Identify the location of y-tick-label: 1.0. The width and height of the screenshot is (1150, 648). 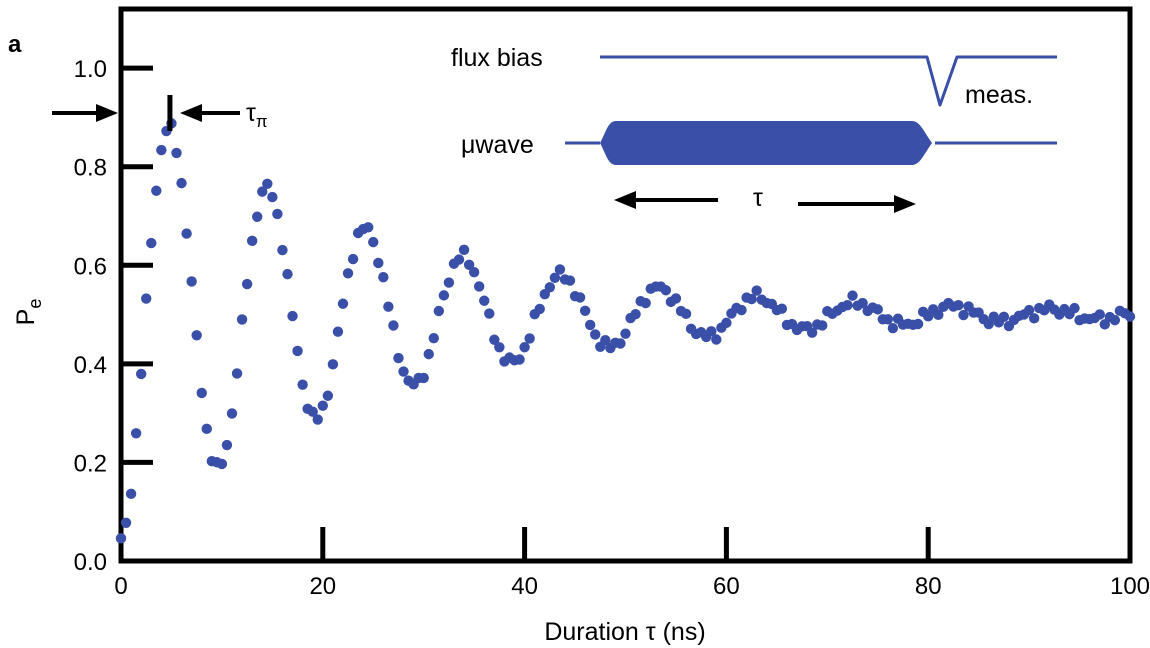
(90, 69).